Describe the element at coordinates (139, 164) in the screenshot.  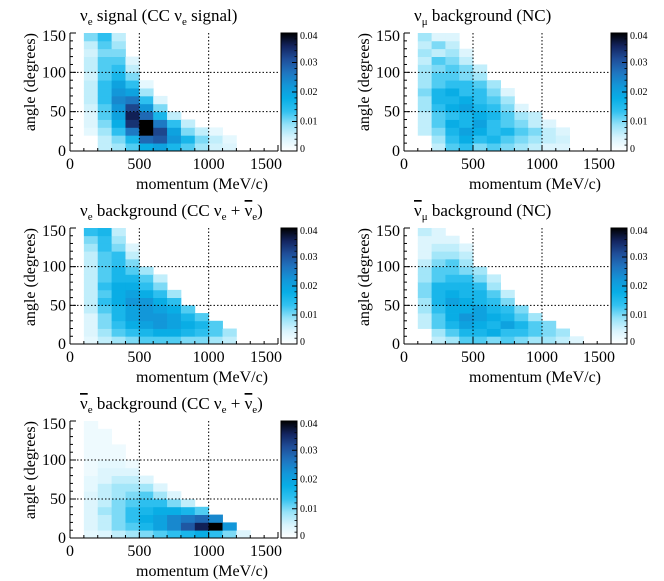
I see `x-tick-label: 500` at that location.